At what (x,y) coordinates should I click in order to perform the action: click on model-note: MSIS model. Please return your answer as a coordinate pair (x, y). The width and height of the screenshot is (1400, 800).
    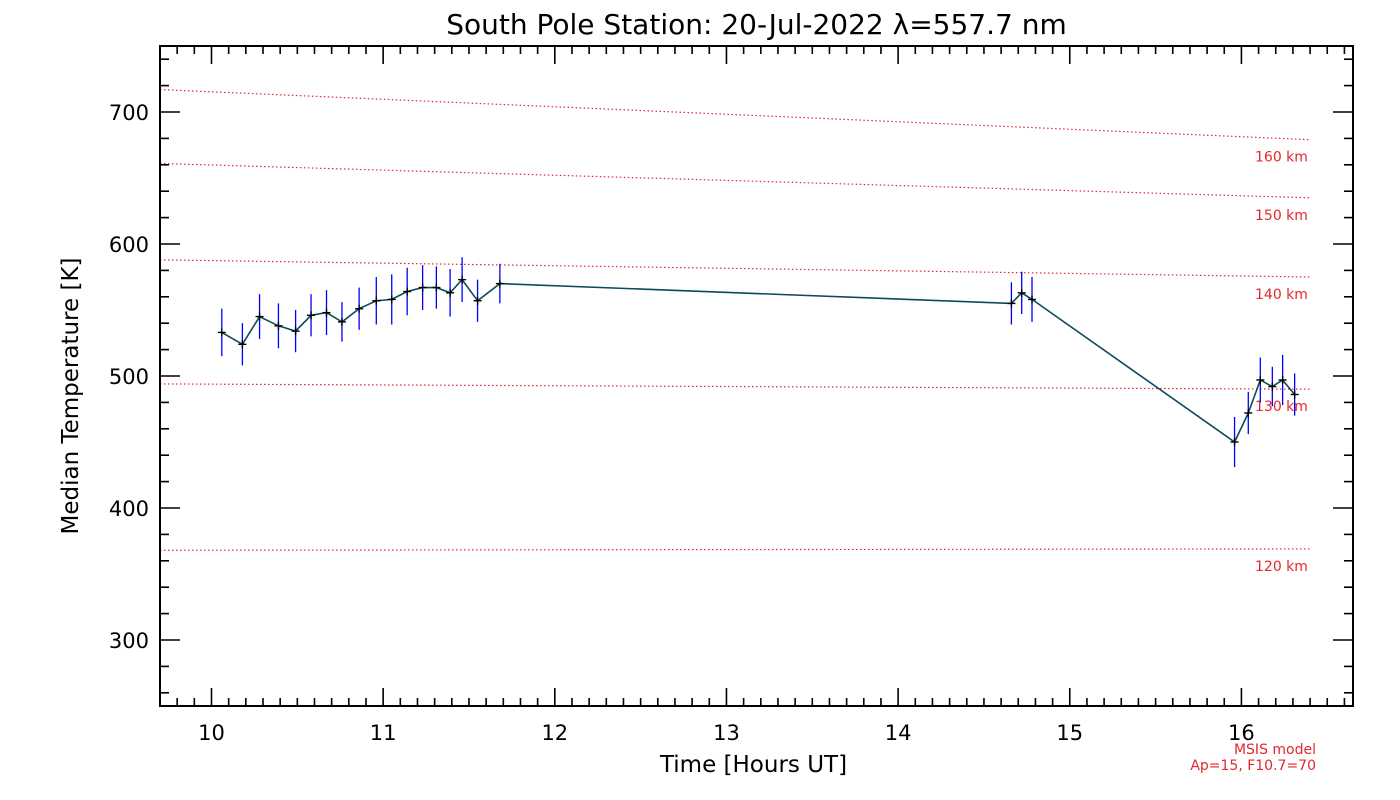
    Looking at the image, I should click on (1275, 750).